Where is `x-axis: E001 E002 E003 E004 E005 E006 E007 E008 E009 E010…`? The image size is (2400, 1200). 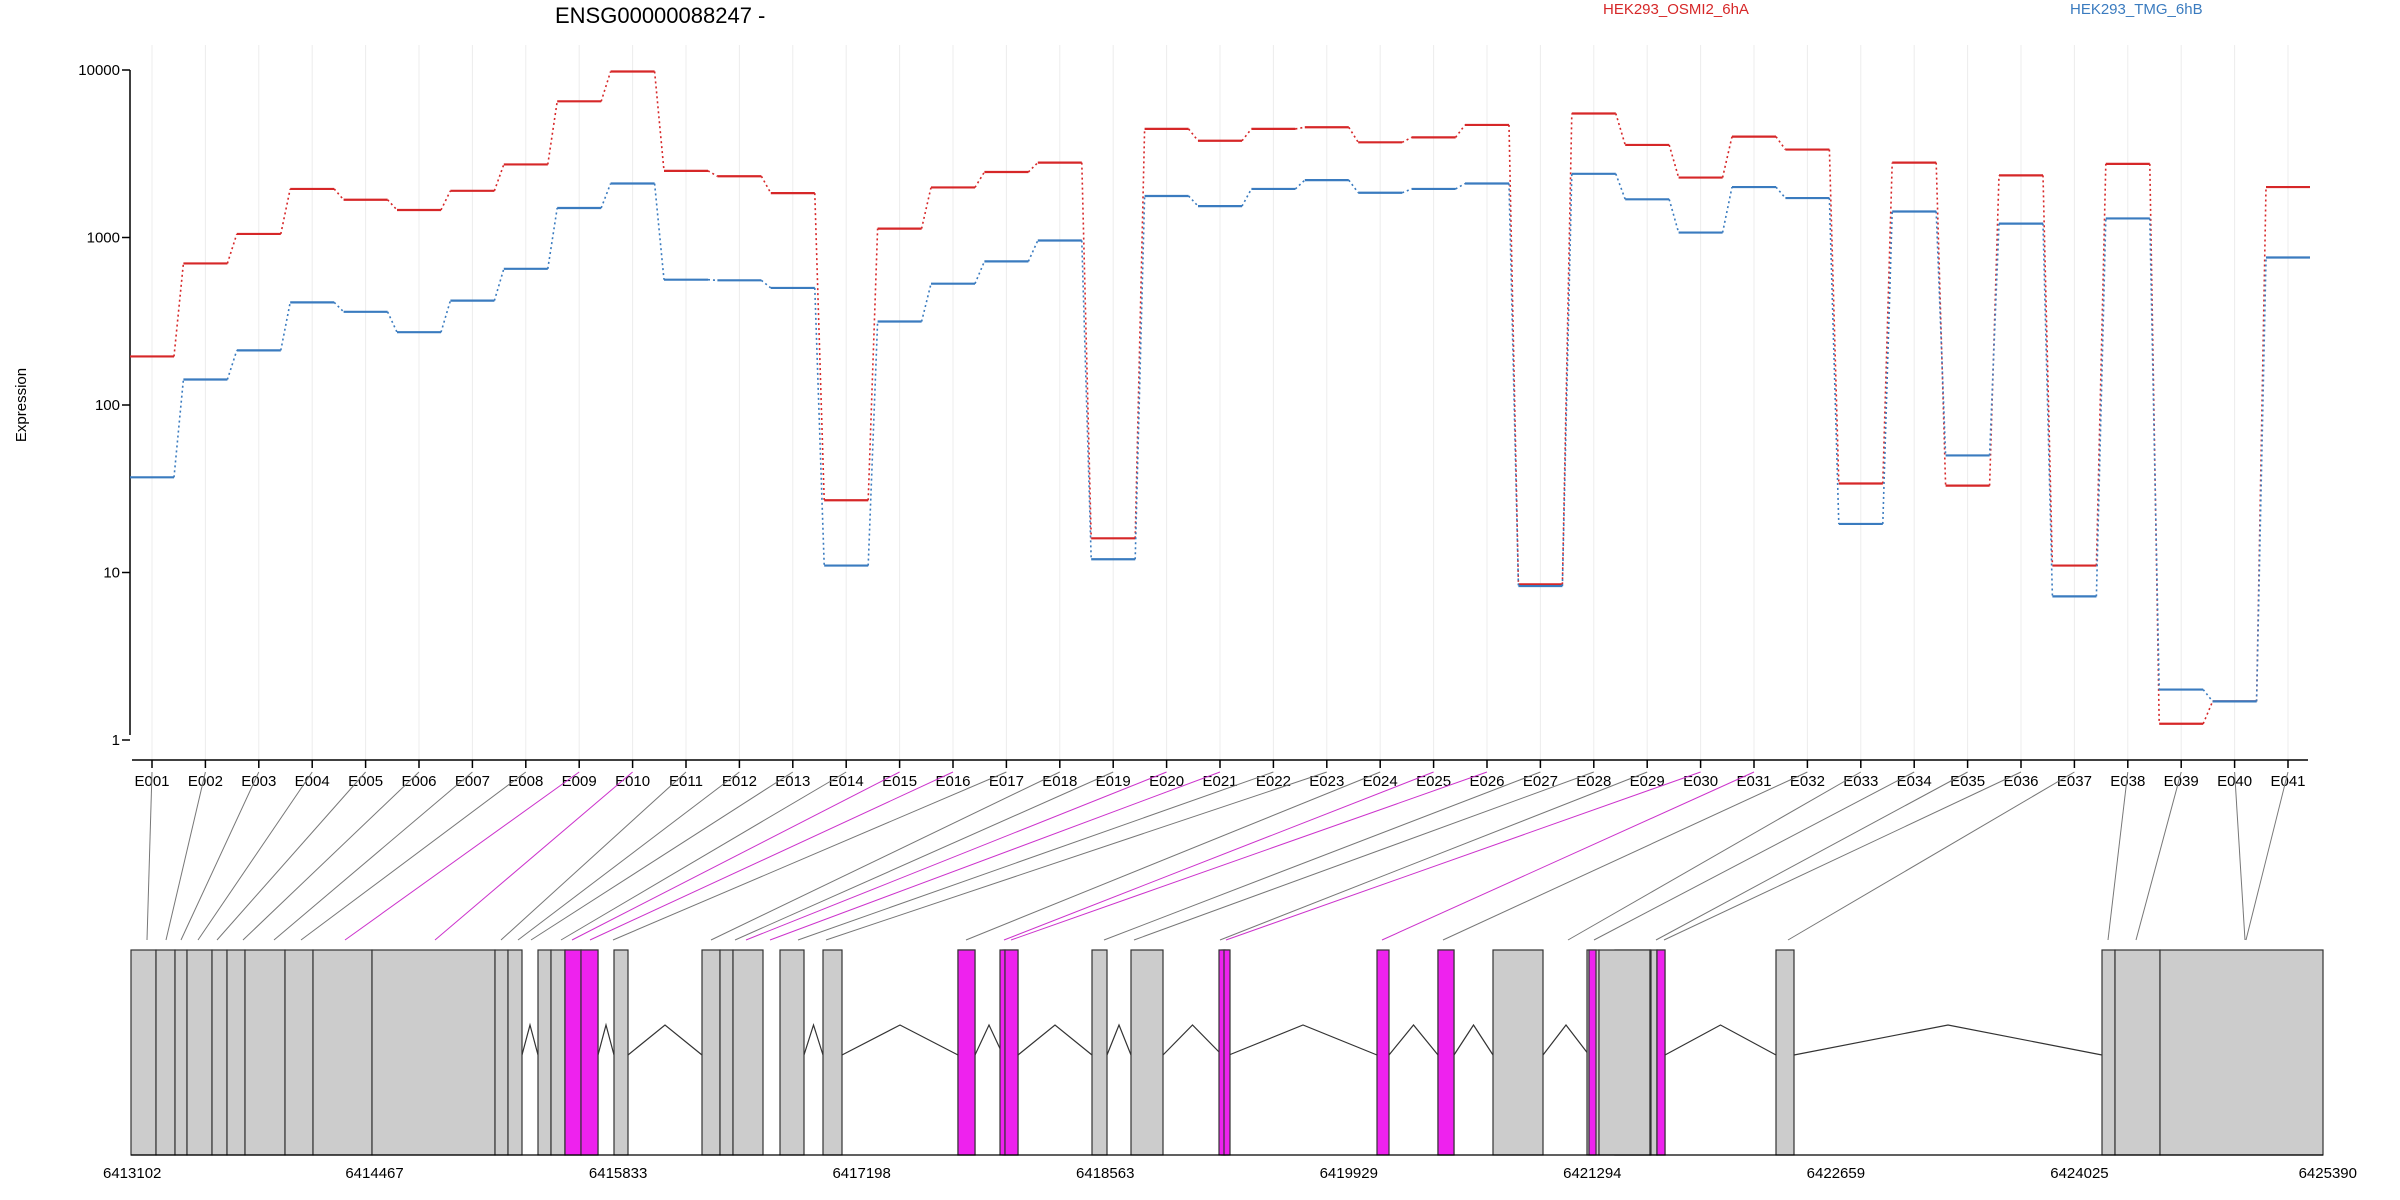
x-axis: E001 E002 E003 E004 E005 E006 E007 E008 E009 E010… is located at coordinates (1220, 774).